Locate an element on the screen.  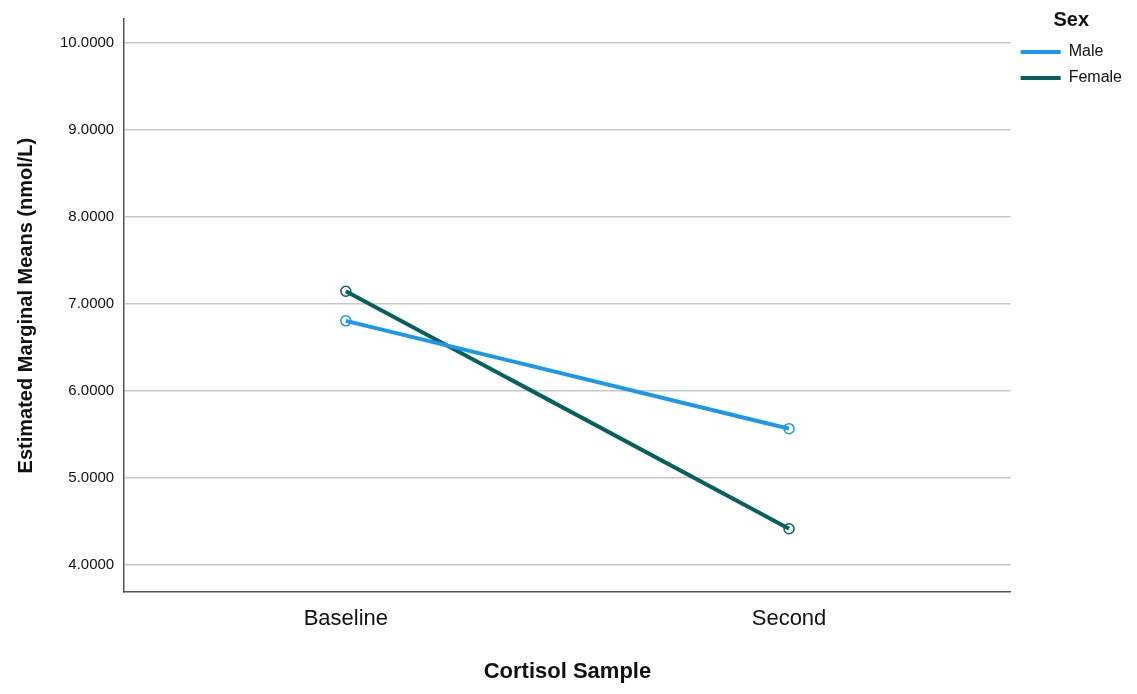
y-tick-label: 9.0000 is located at coordinates (91, 128).